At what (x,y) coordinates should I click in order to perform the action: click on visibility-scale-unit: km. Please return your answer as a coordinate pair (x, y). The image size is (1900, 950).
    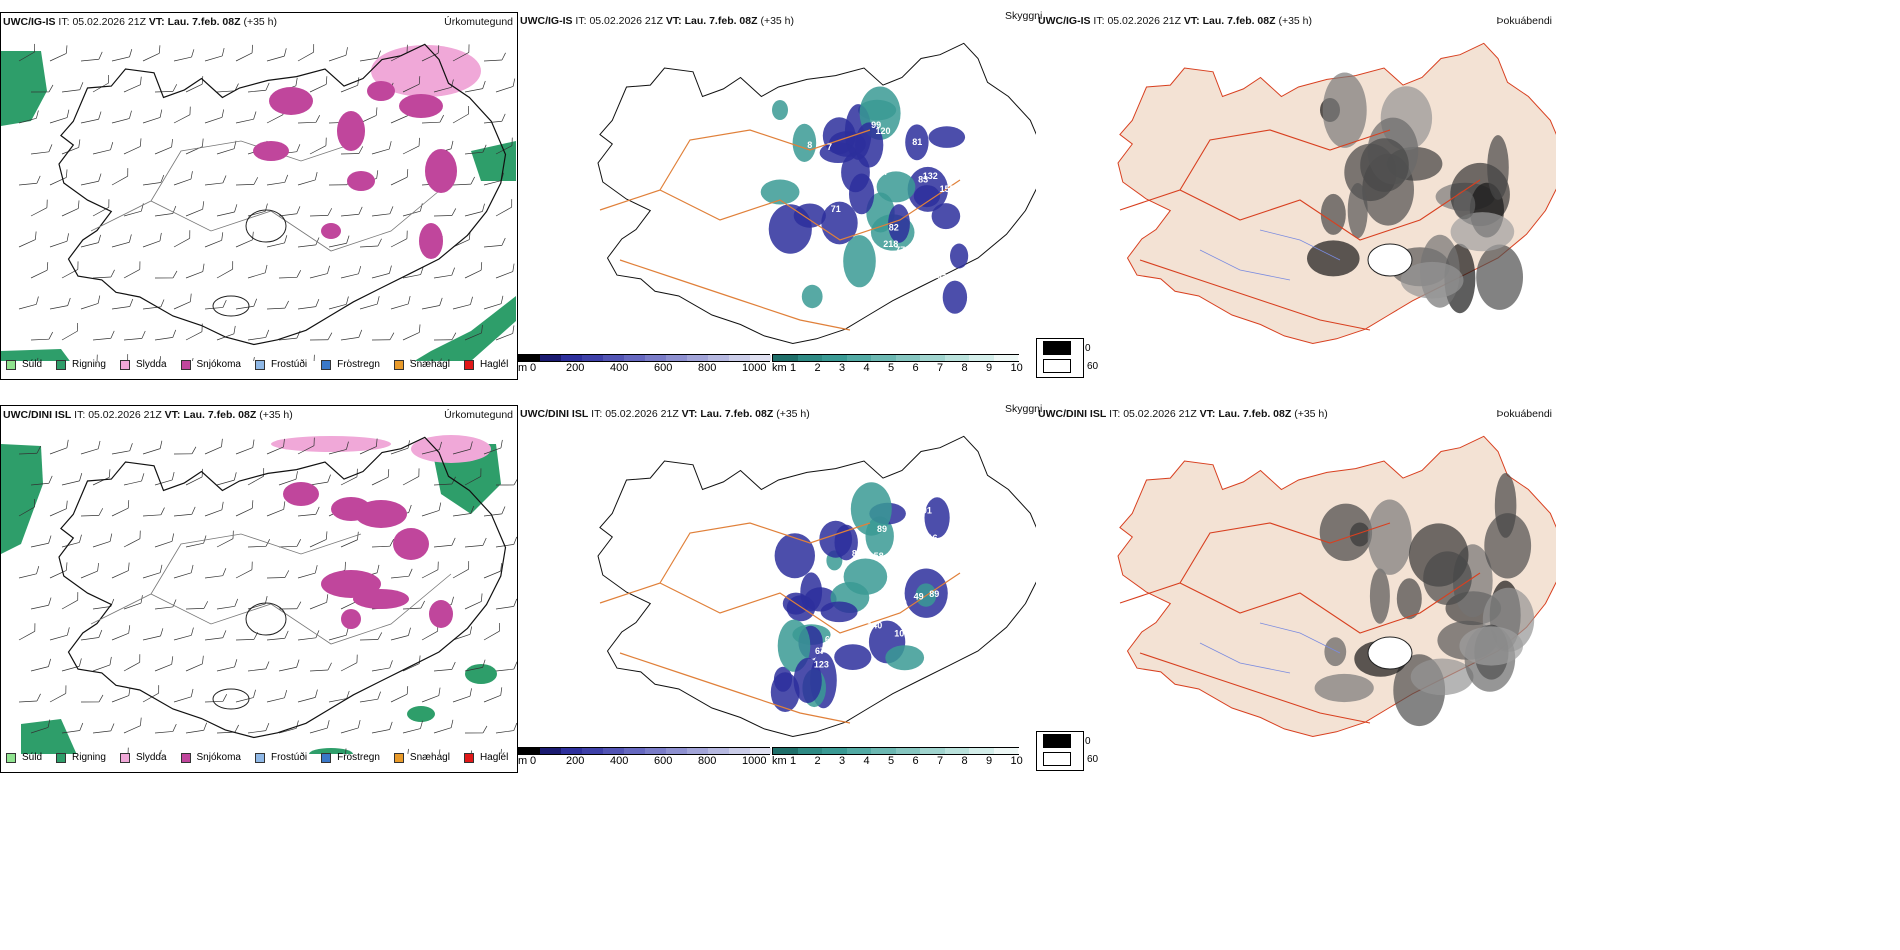
    Looking at the image, I should click on (779, 368).